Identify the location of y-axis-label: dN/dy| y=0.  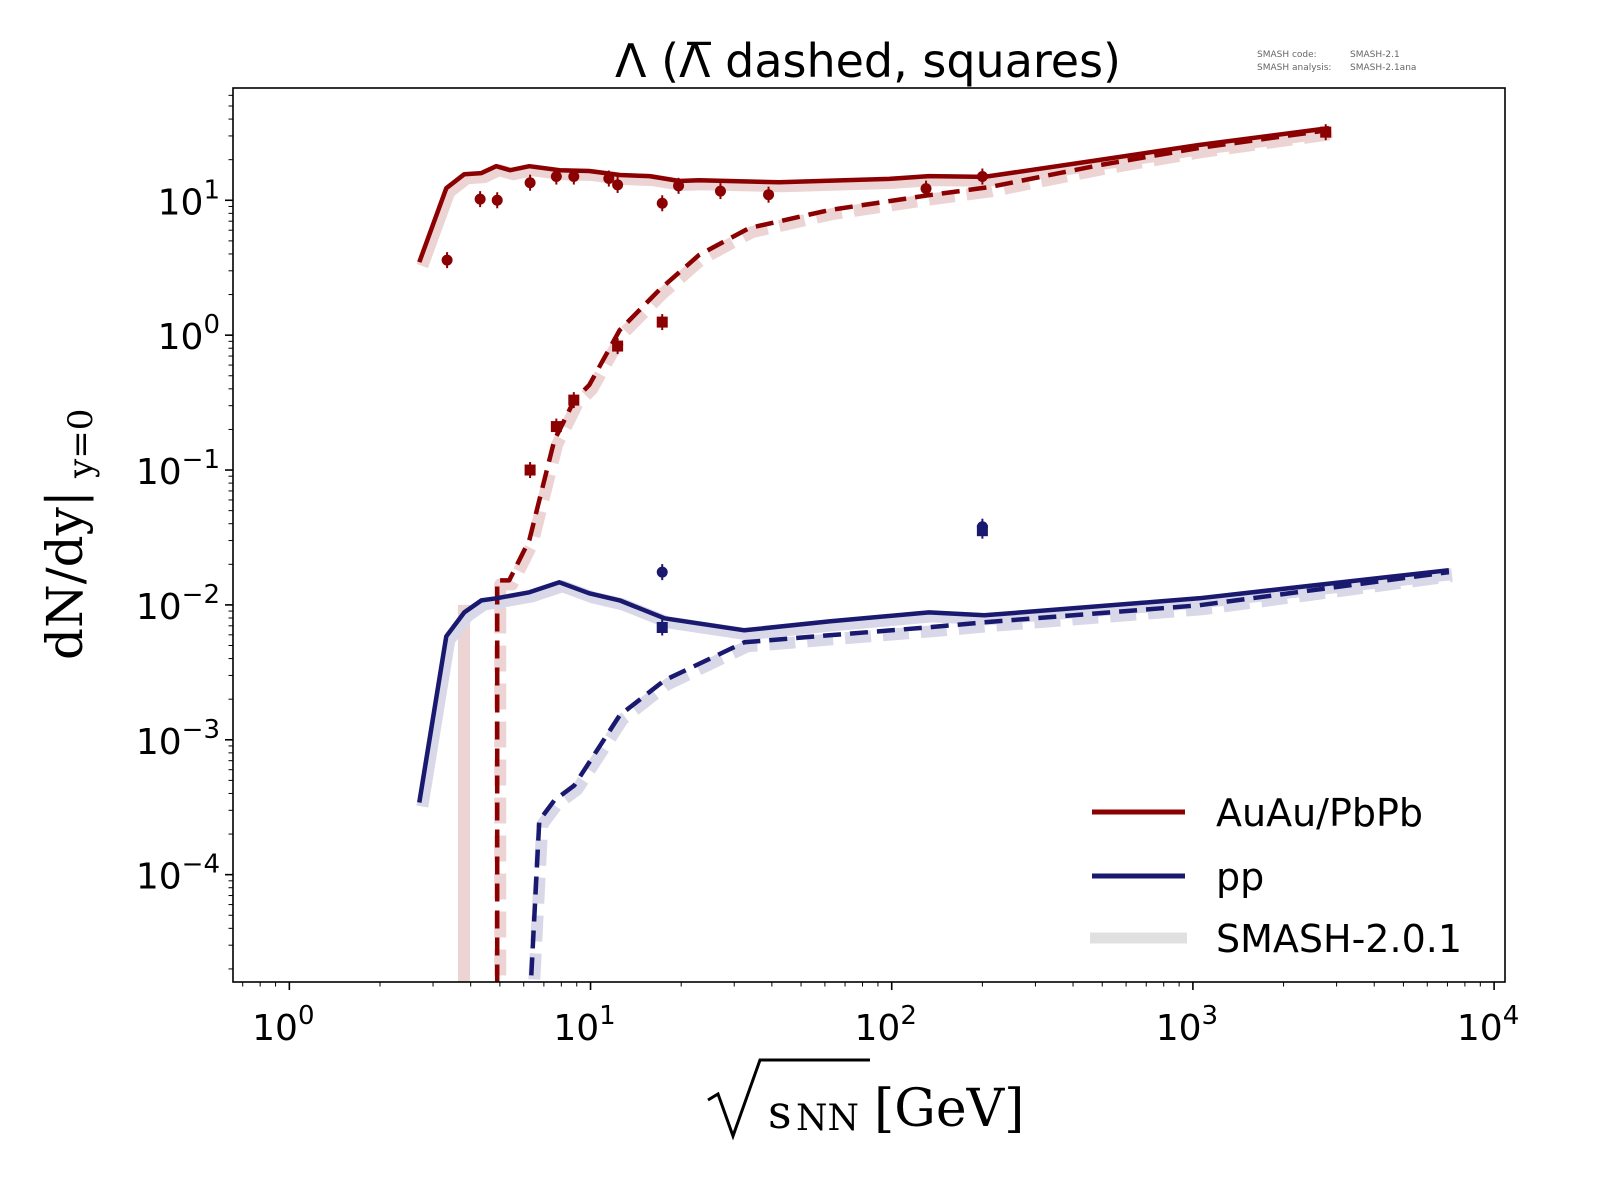
(68, 534).